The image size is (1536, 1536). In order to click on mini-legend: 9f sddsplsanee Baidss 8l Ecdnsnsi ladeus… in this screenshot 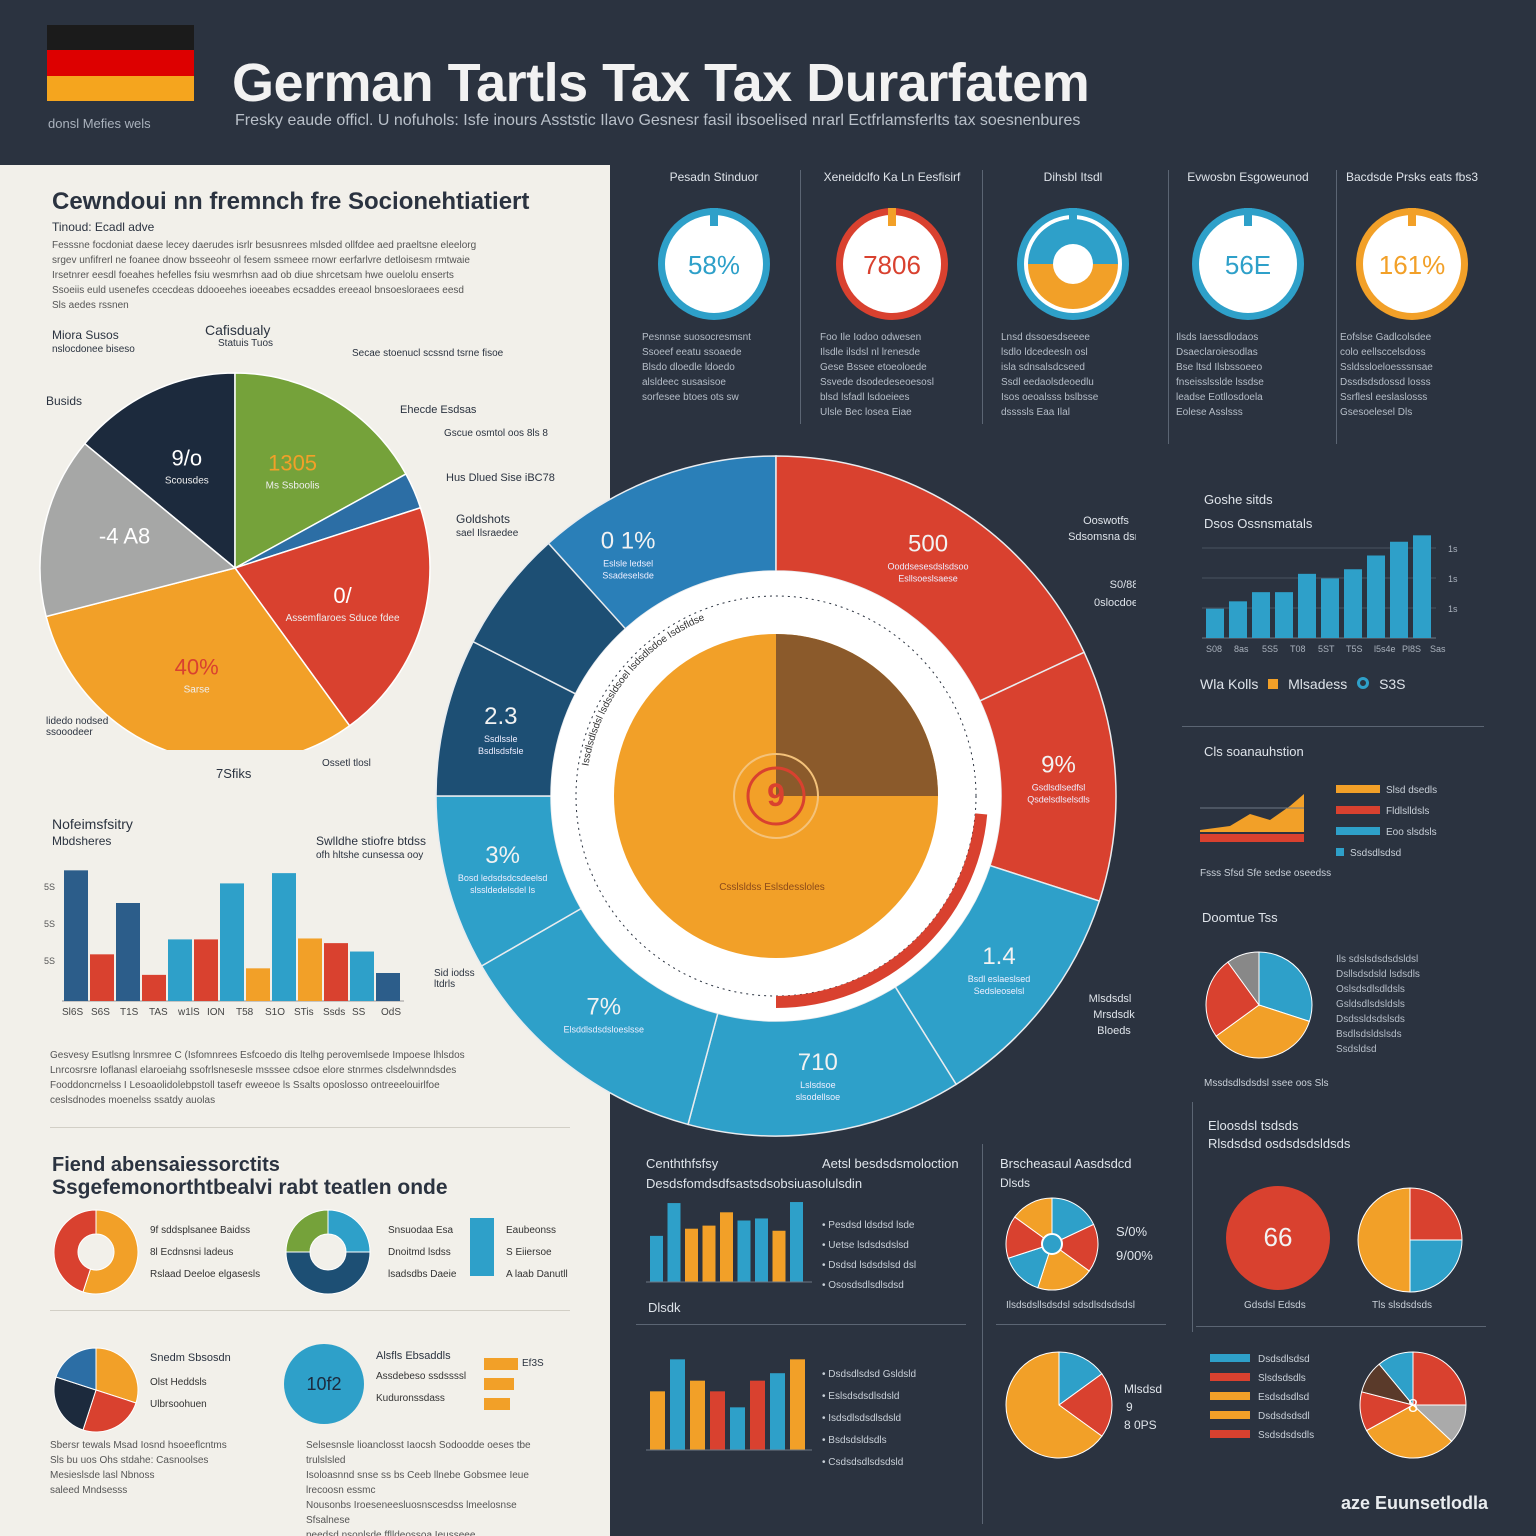, I will do `click(205, 1253)`.